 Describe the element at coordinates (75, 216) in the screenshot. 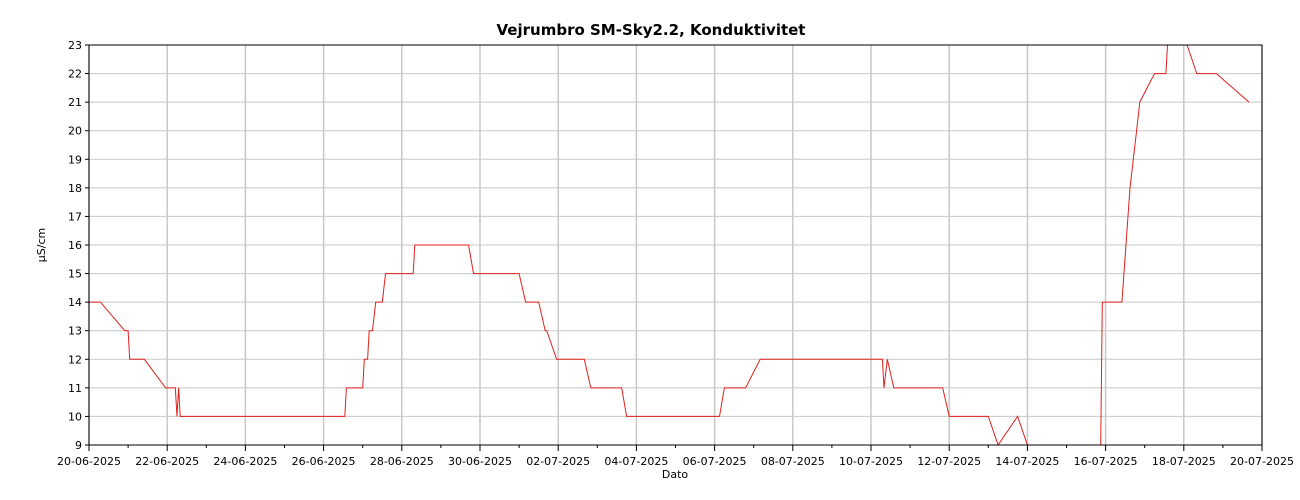

I see `y-tick-label: 17` at that location.